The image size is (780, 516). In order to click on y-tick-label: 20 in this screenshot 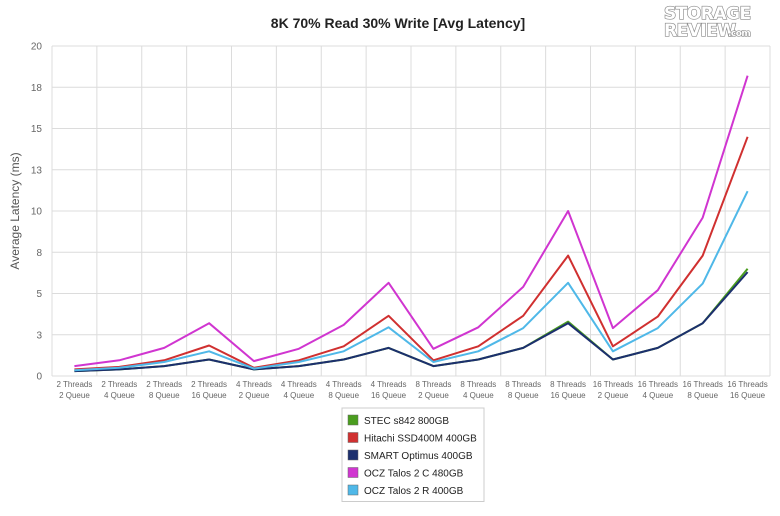, I will do `click(37, 47)`.